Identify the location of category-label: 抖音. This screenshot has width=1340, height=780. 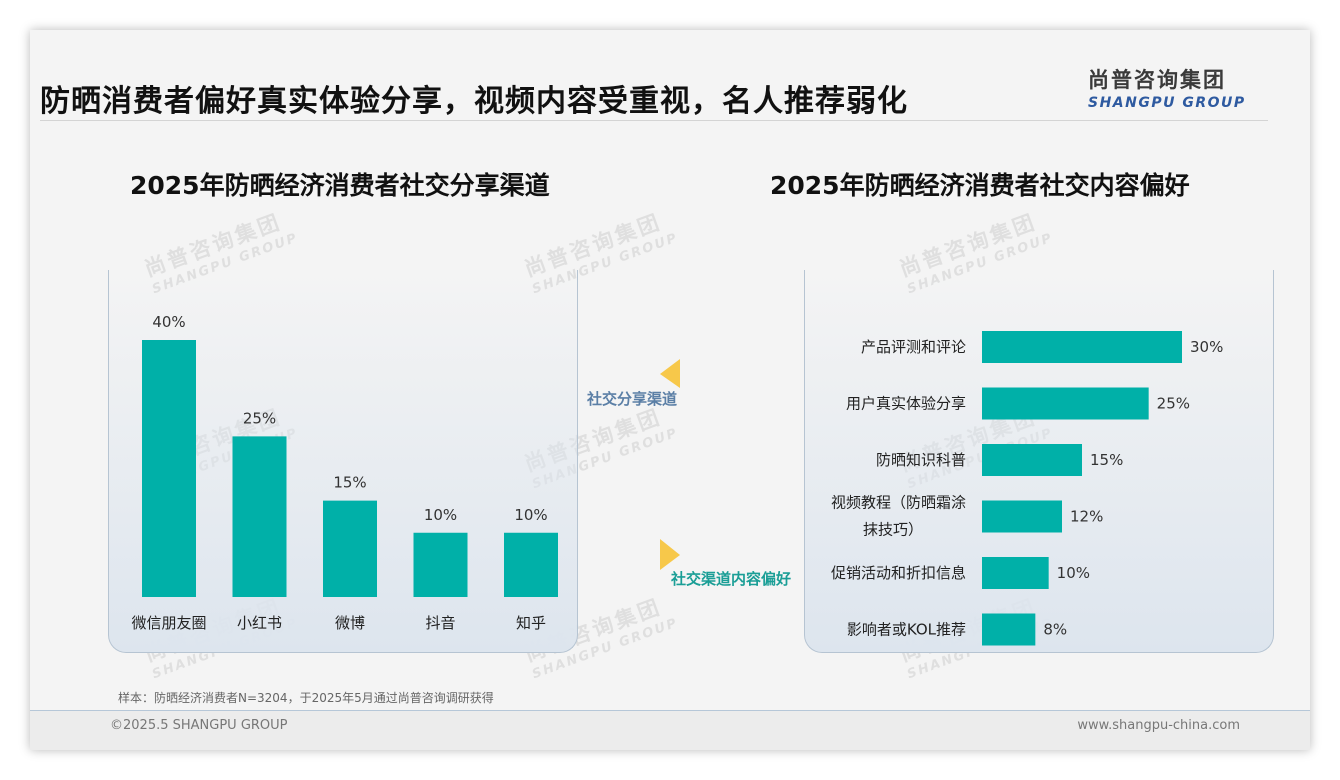
(440, 623).